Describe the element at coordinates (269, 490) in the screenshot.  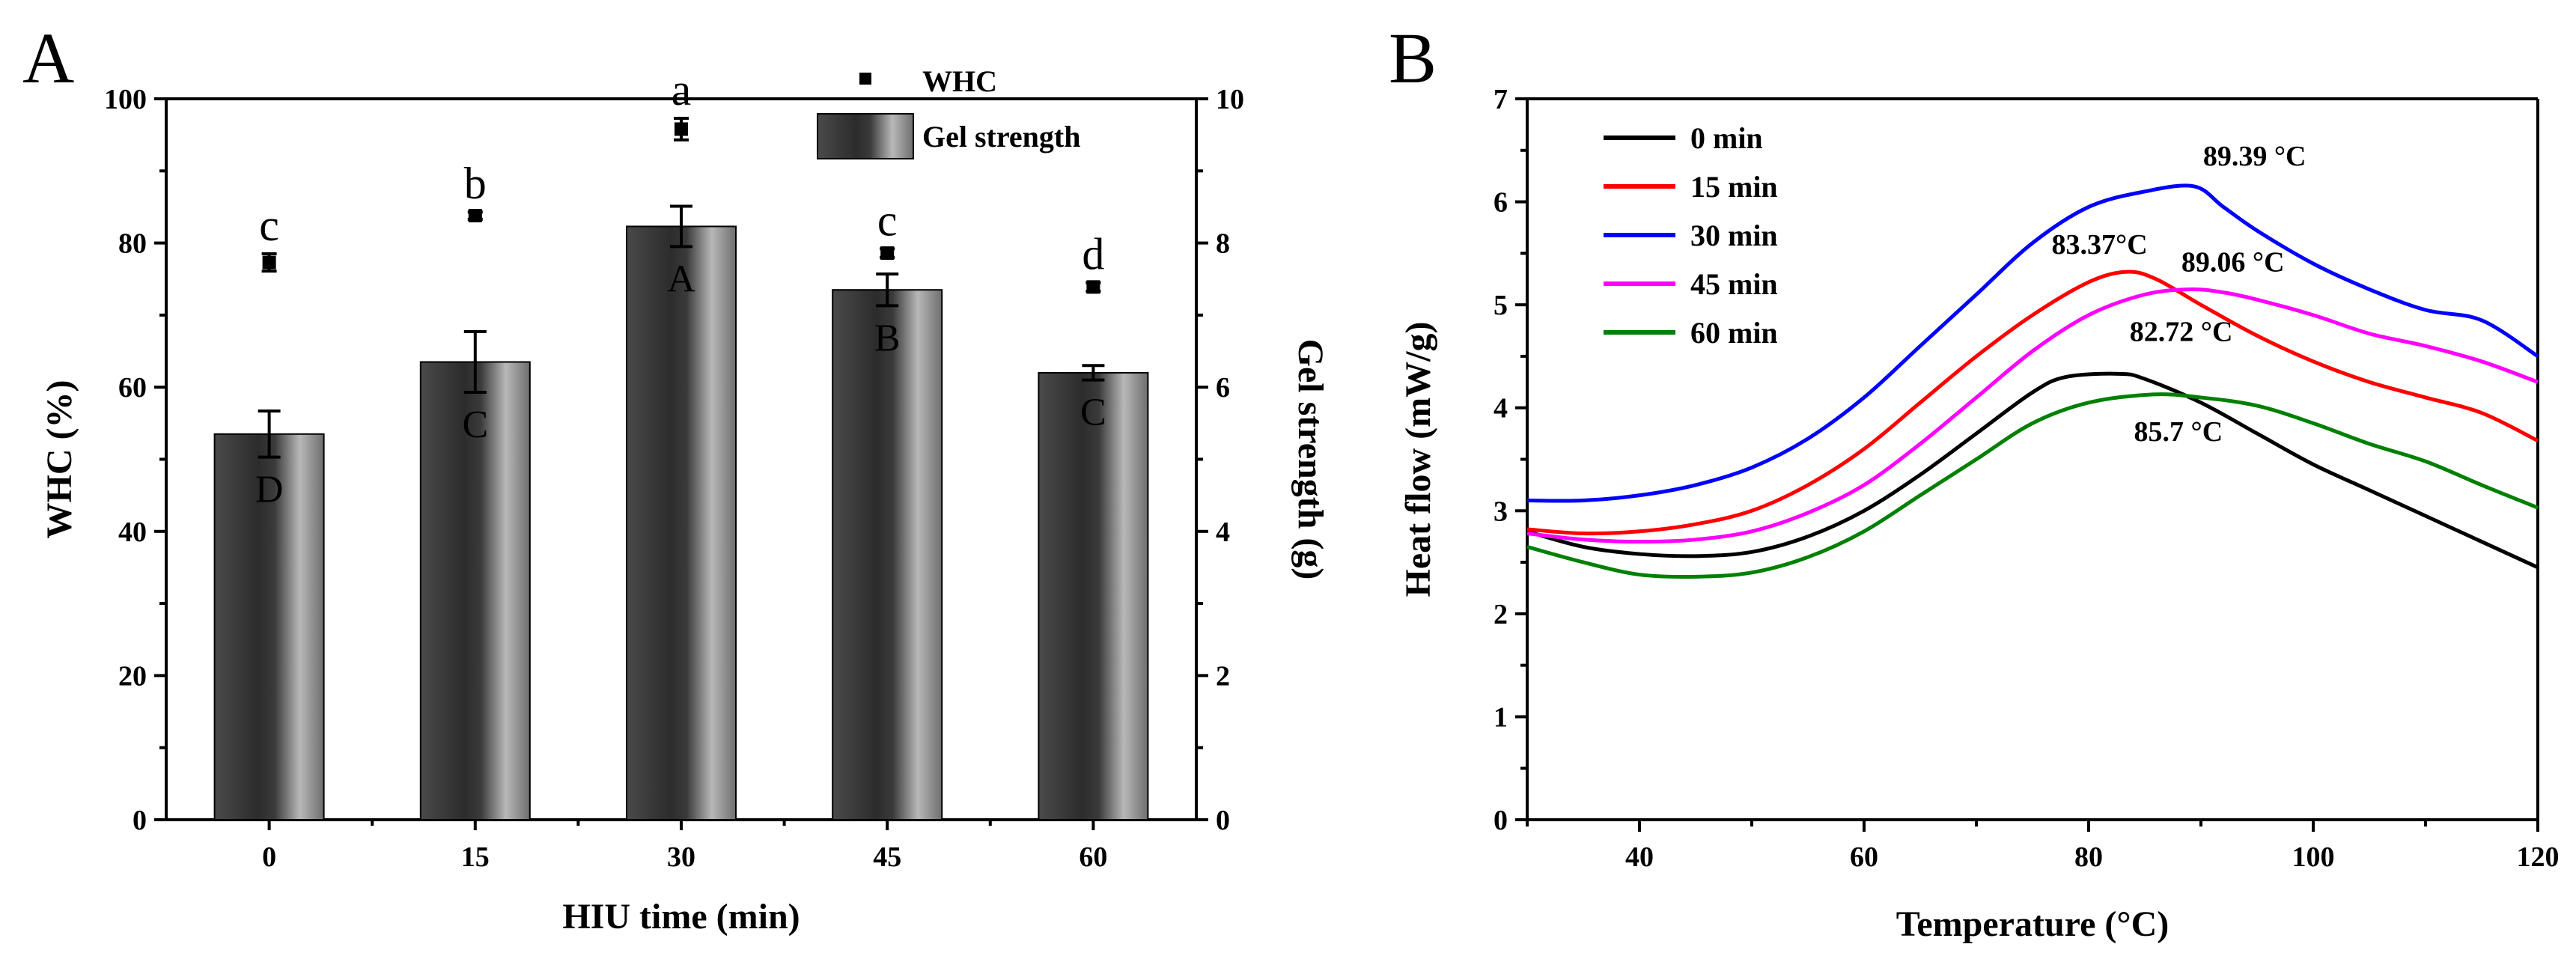
I see `gel-strength-significance-letter: D` at that location.